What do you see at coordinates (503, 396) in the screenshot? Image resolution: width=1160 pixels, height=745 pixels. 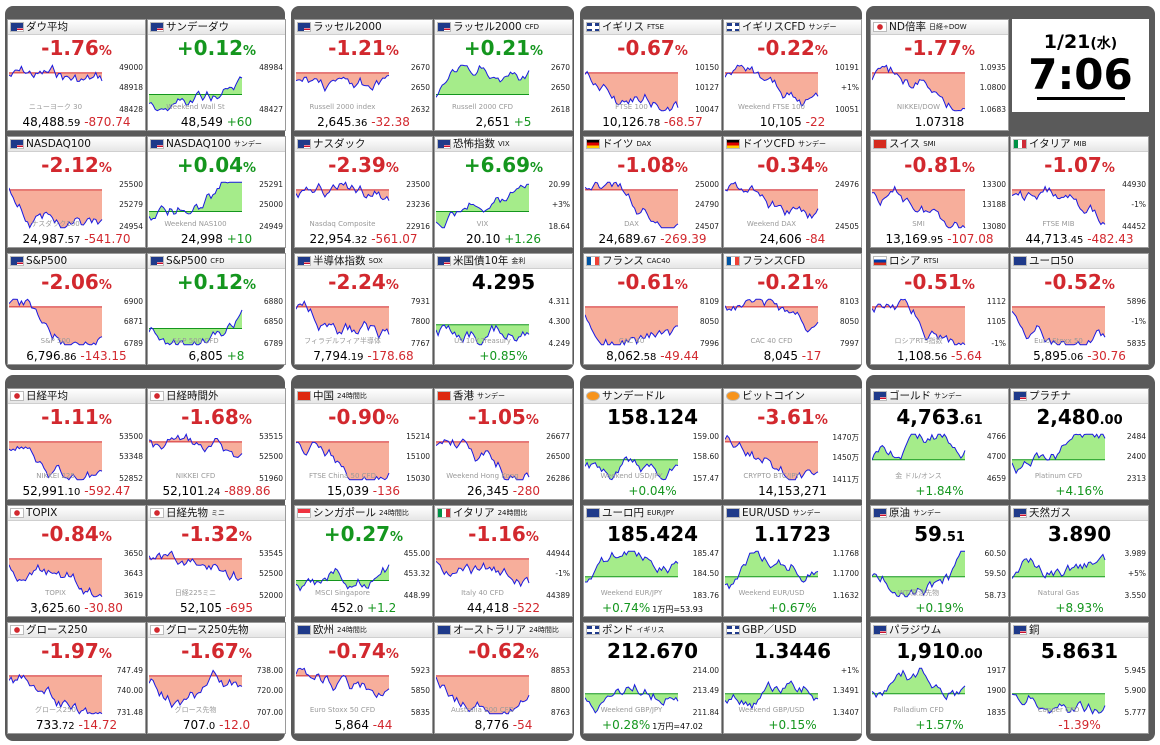 I see `tile-header: 香港 サンデー` at bounding box center [503, 396].